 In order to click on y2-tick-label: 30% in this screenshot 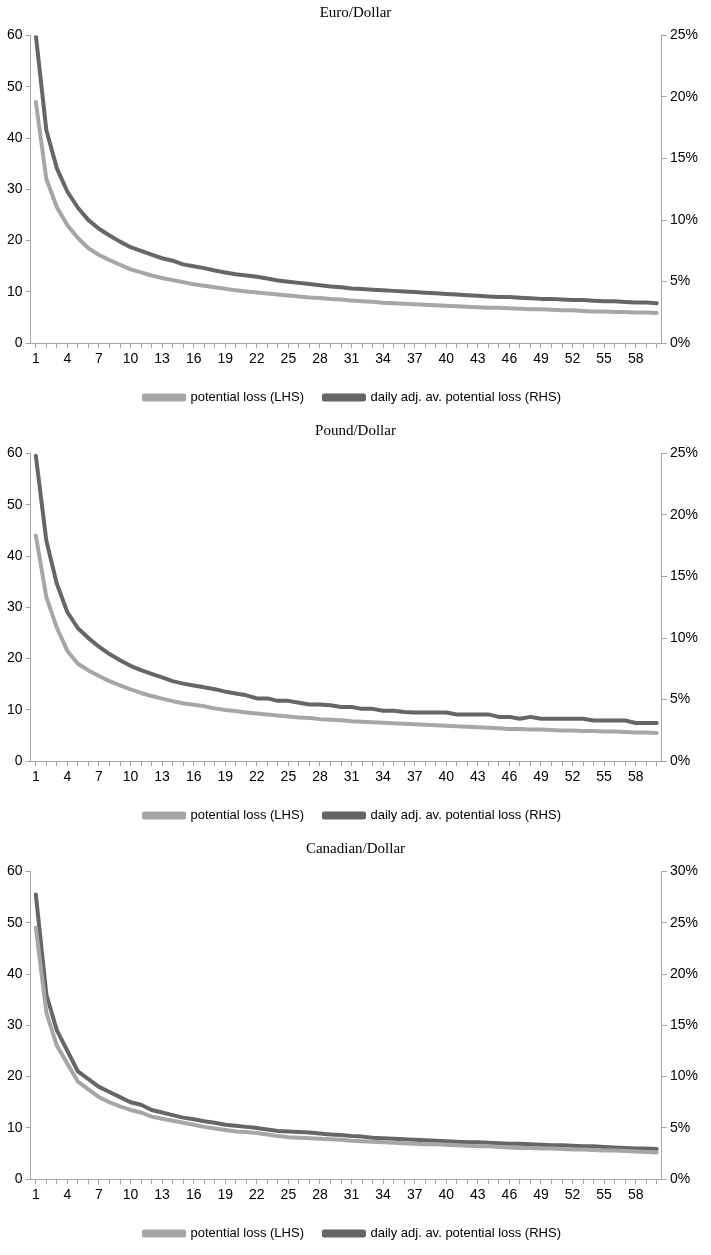, I will do `click(684, 870)`.